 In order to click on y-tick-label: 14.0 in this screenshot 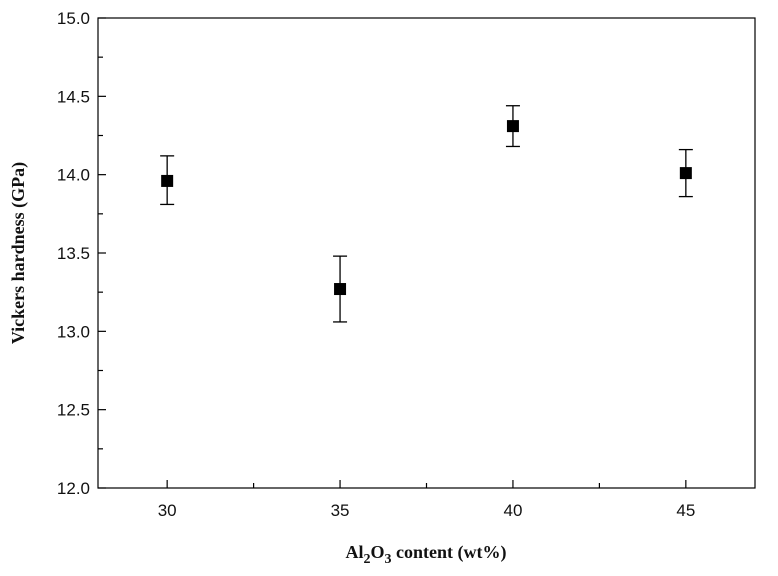, I will do `click(73, 175)`.